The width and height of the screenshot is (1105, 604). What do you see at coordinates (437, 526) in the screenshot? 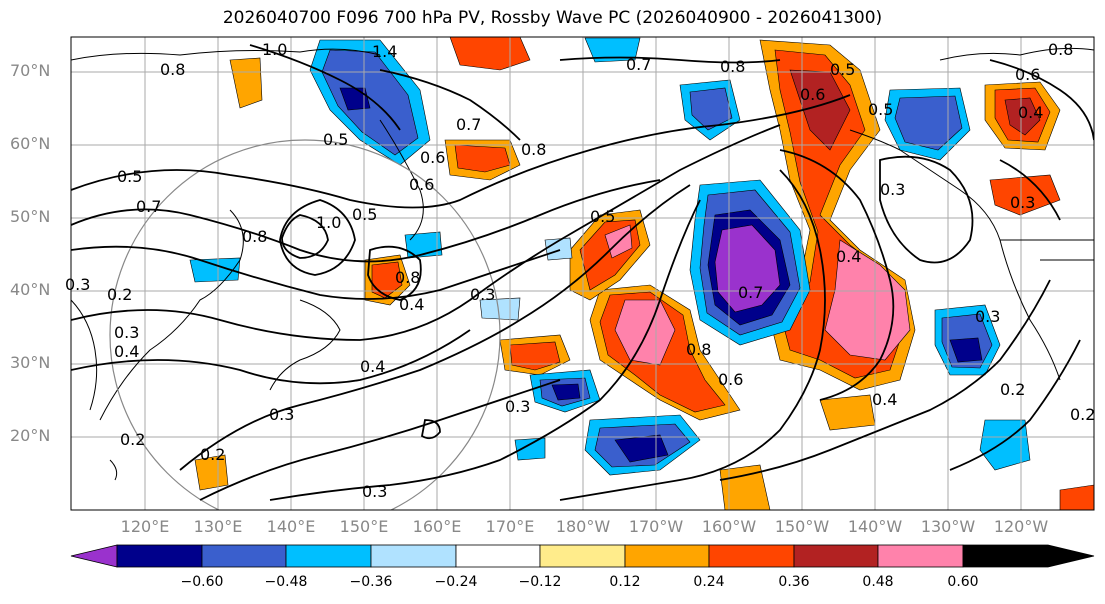
I see `lon-label: 160°E` at bounding box center [437, 526].